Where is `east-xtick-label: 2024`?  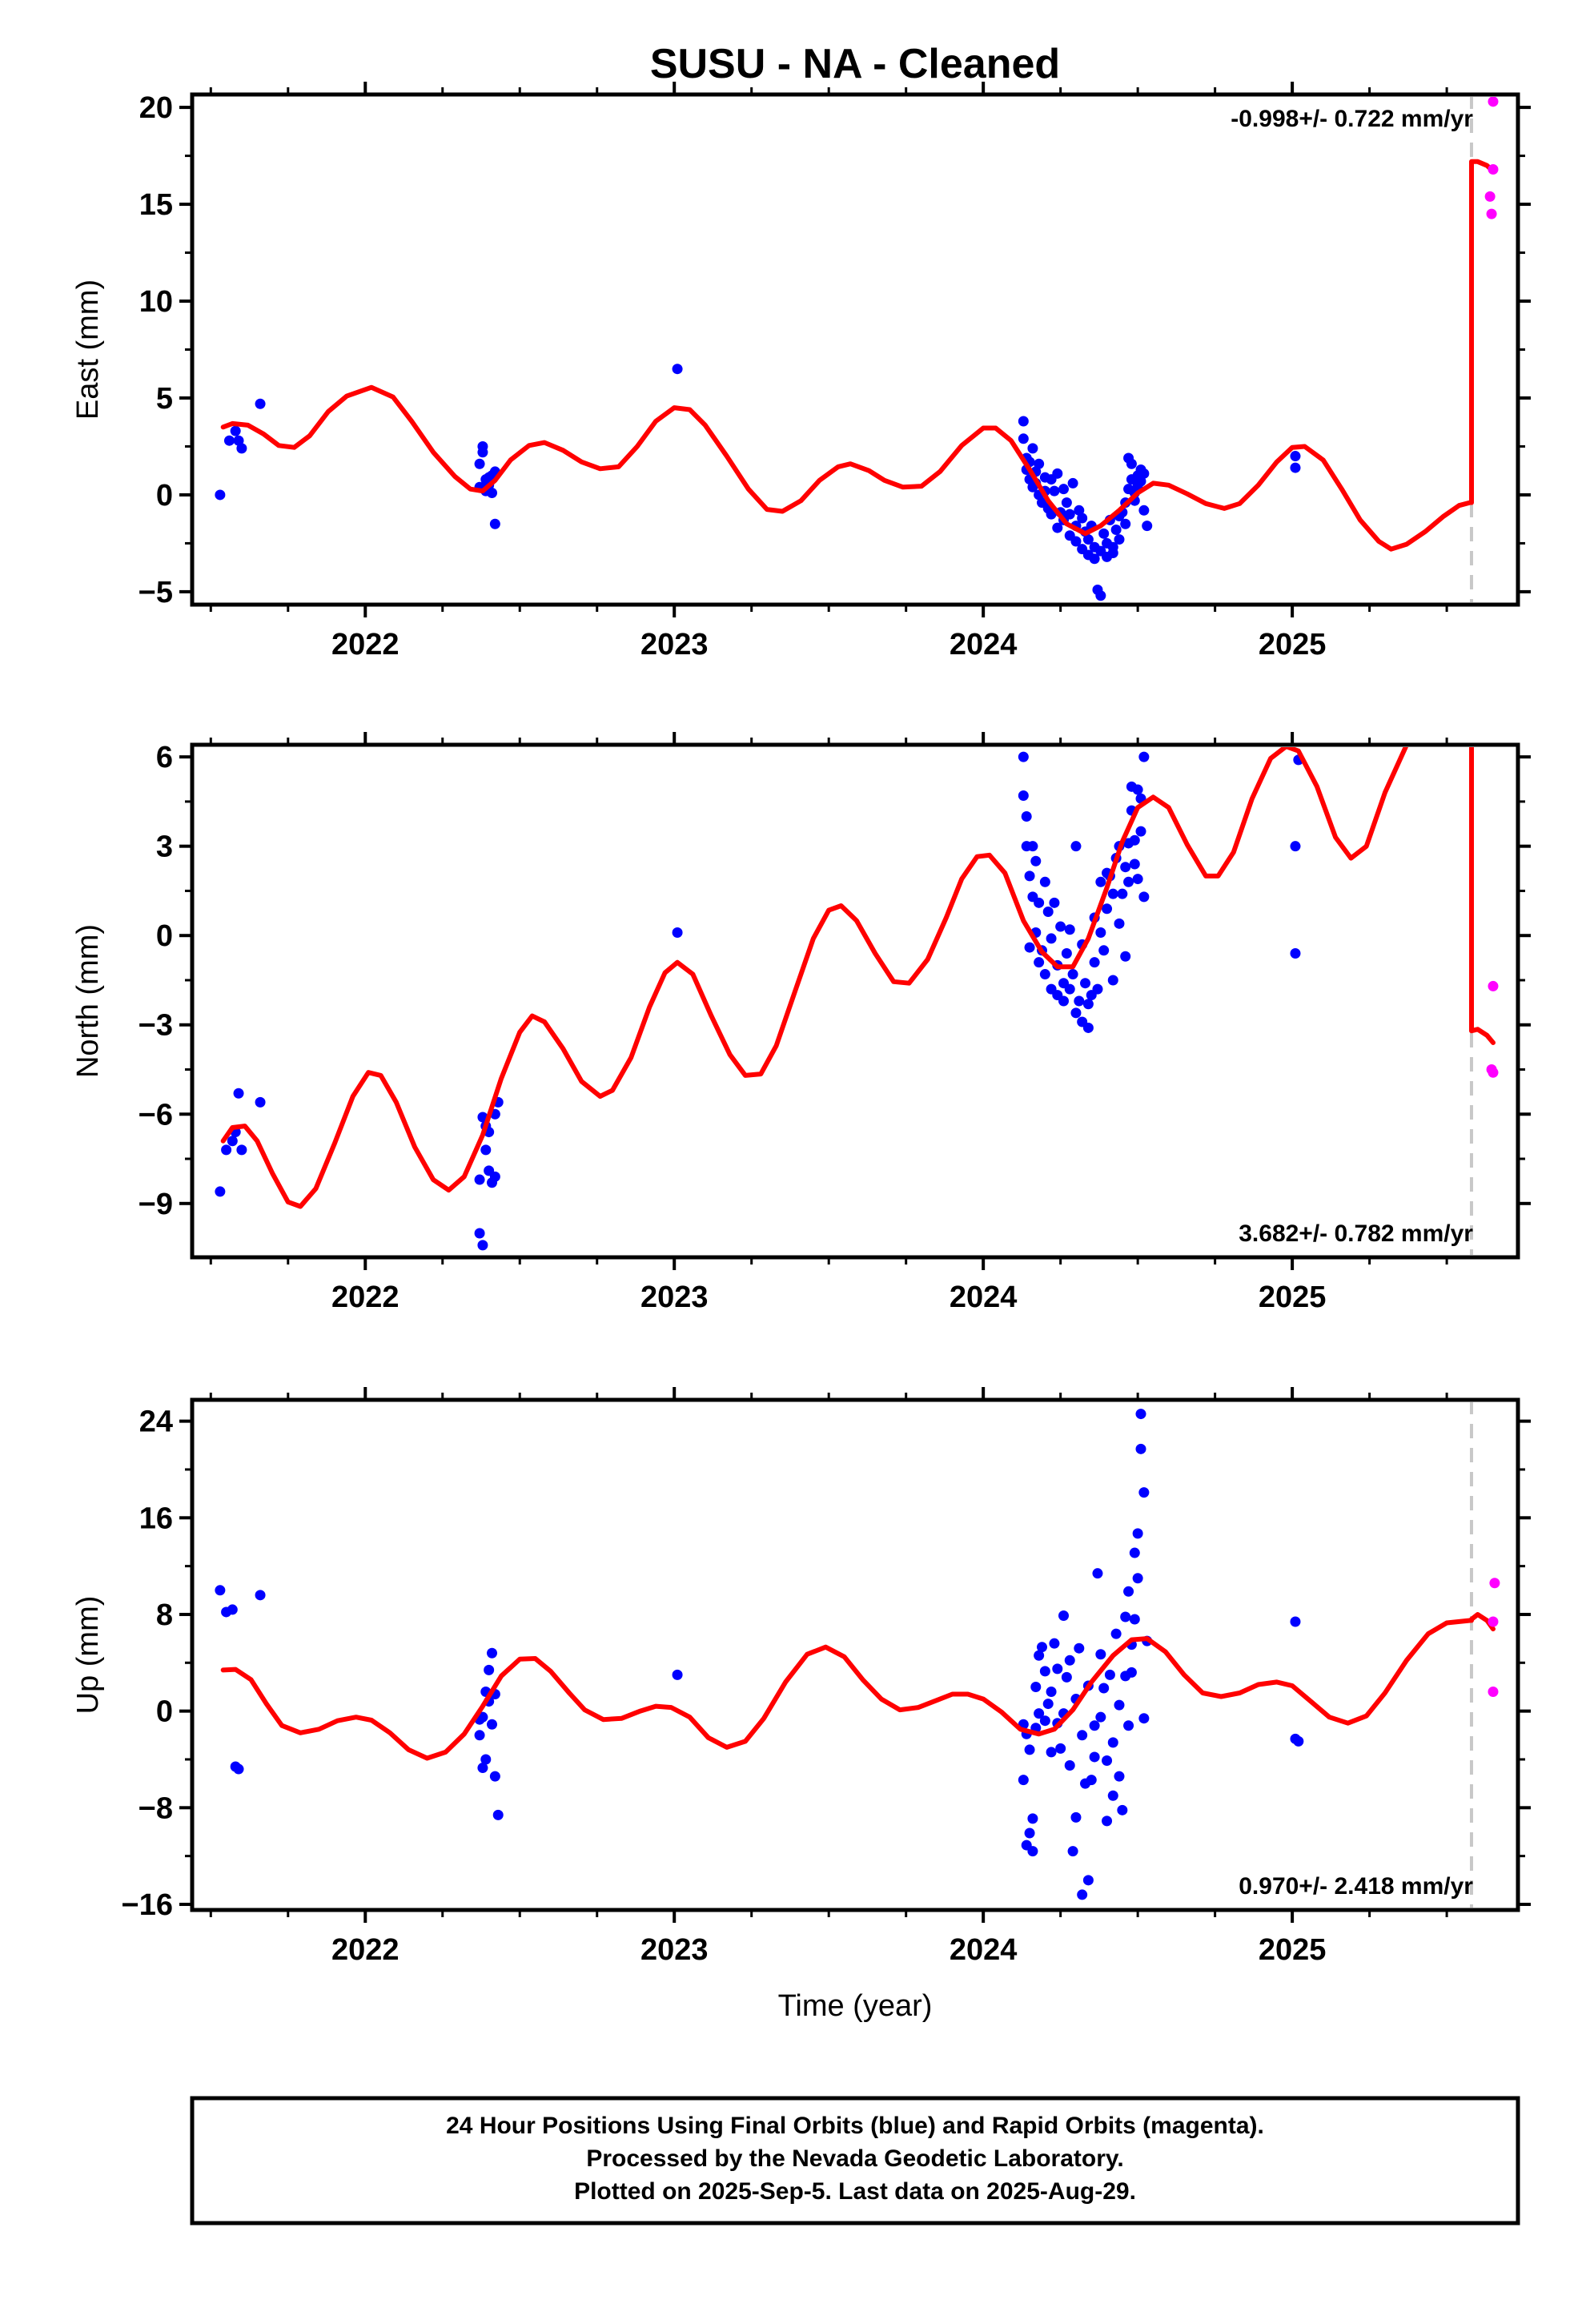
east-xtick-label: 2024 is located at coordinates (984, 644).